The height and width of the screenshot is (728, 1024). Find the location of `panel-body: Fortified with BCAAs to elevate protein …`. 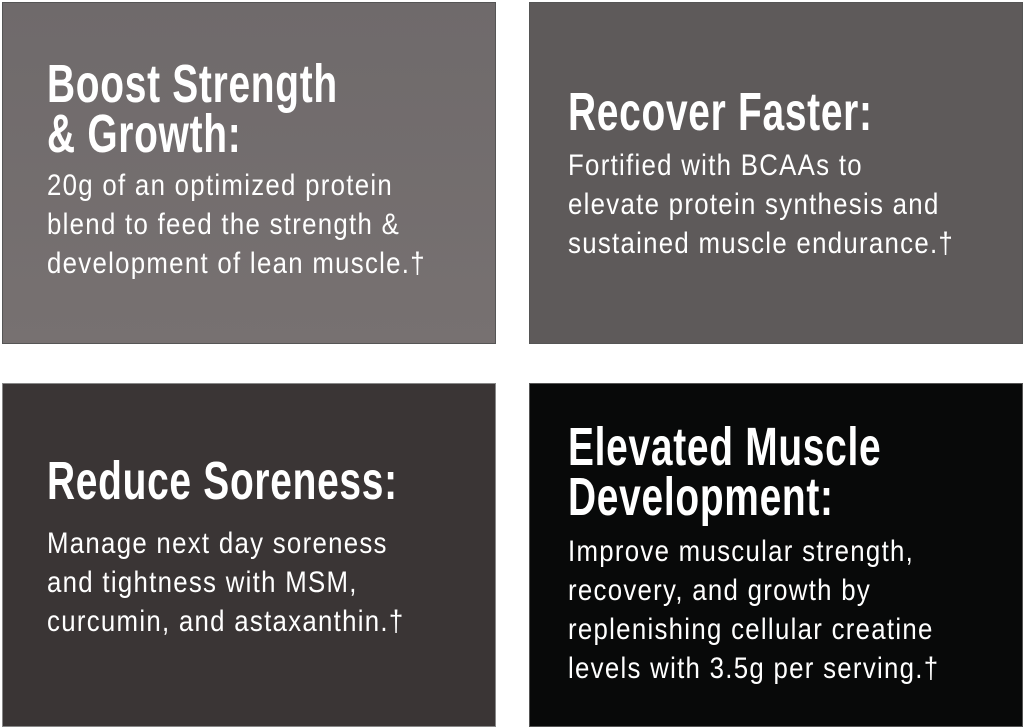

panel-body: Fortified with BCAAs to elevate protein … is located at coordinates (761, 204).